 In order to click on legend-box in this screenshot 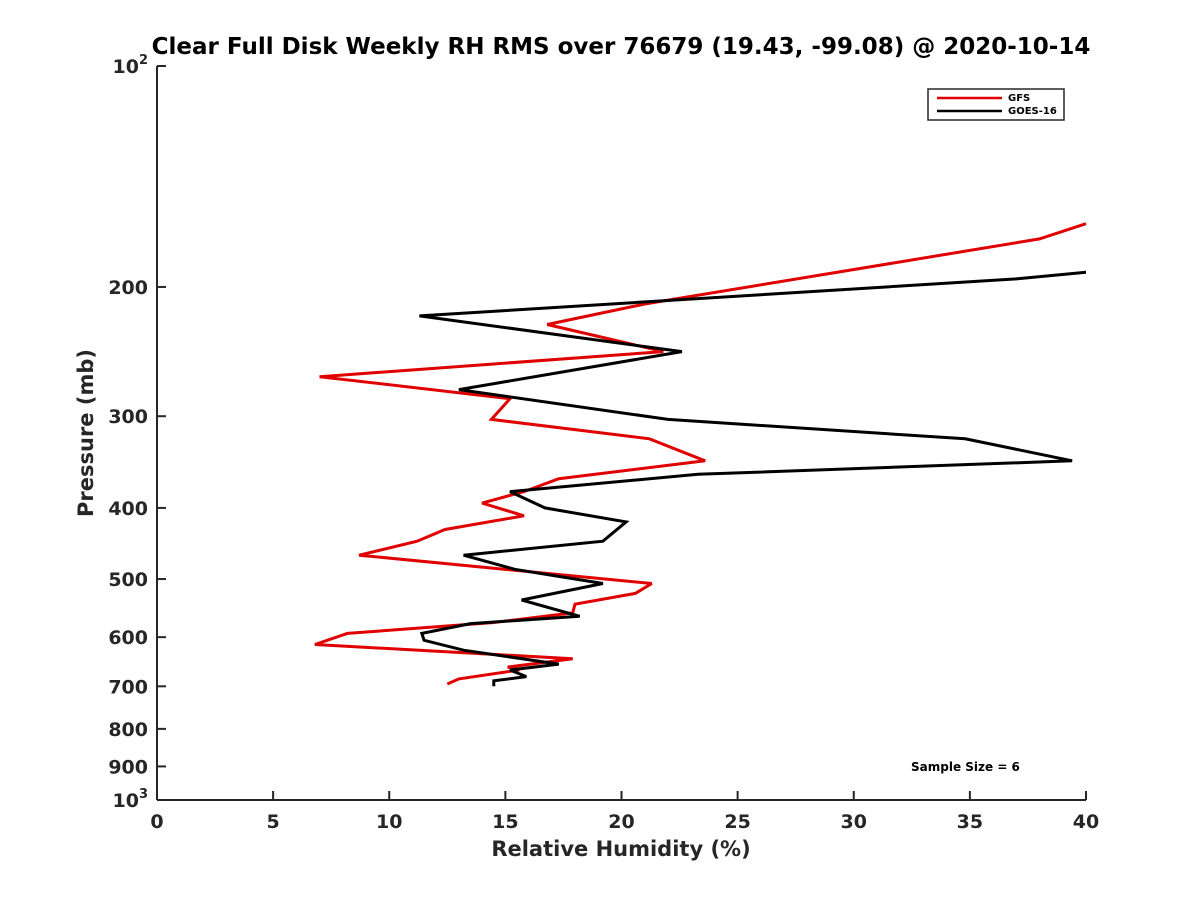, I will do `click(996, 104)`.